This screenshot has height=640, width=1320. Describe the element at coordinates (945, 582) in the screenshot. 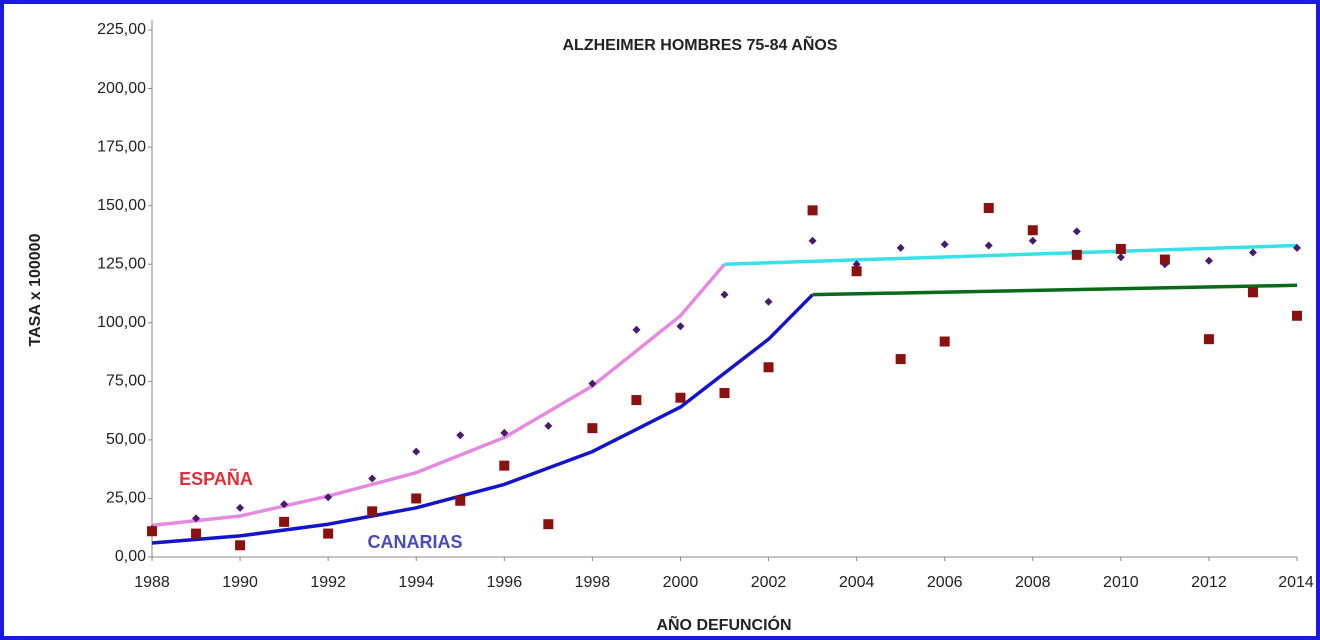

I see `x-tick-label: 2006` at that location.